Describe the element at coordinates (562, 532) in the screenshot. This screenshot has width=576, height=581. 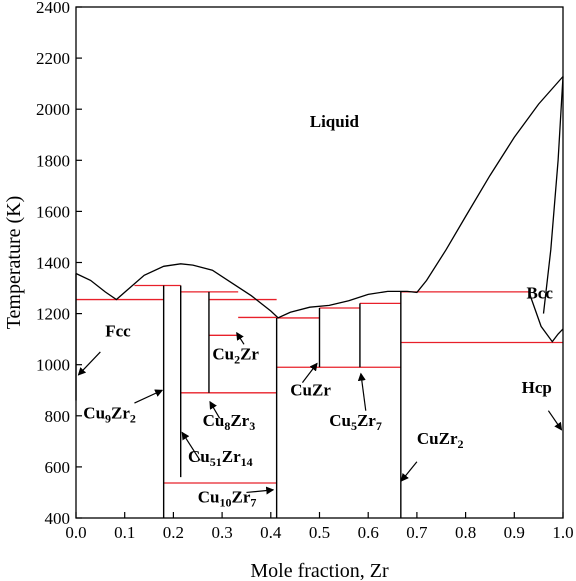
I see `x-tick-label: 1.0` at that location.